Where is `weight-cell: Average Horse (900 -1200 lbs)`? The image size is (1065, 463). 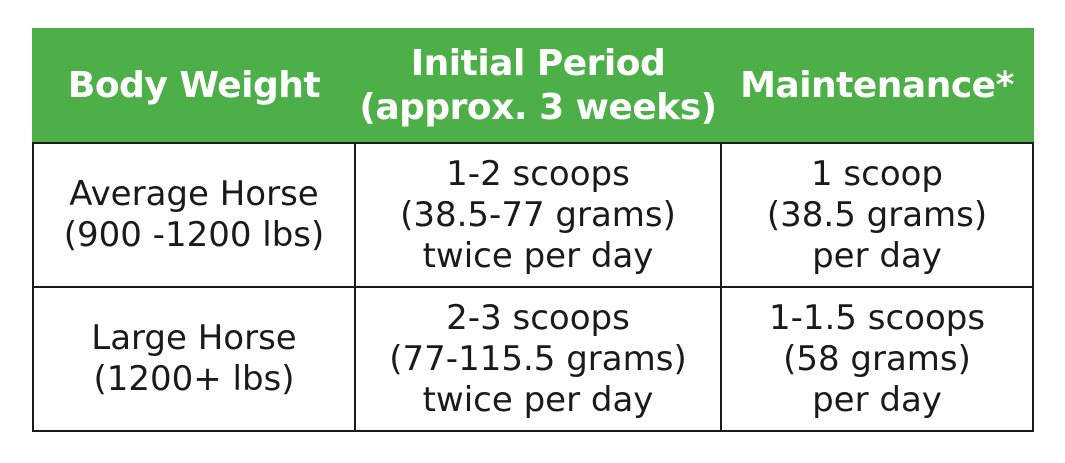 weight-cell: Average Horse (900 -1200 lbs) is located at coordinates (194, 215).